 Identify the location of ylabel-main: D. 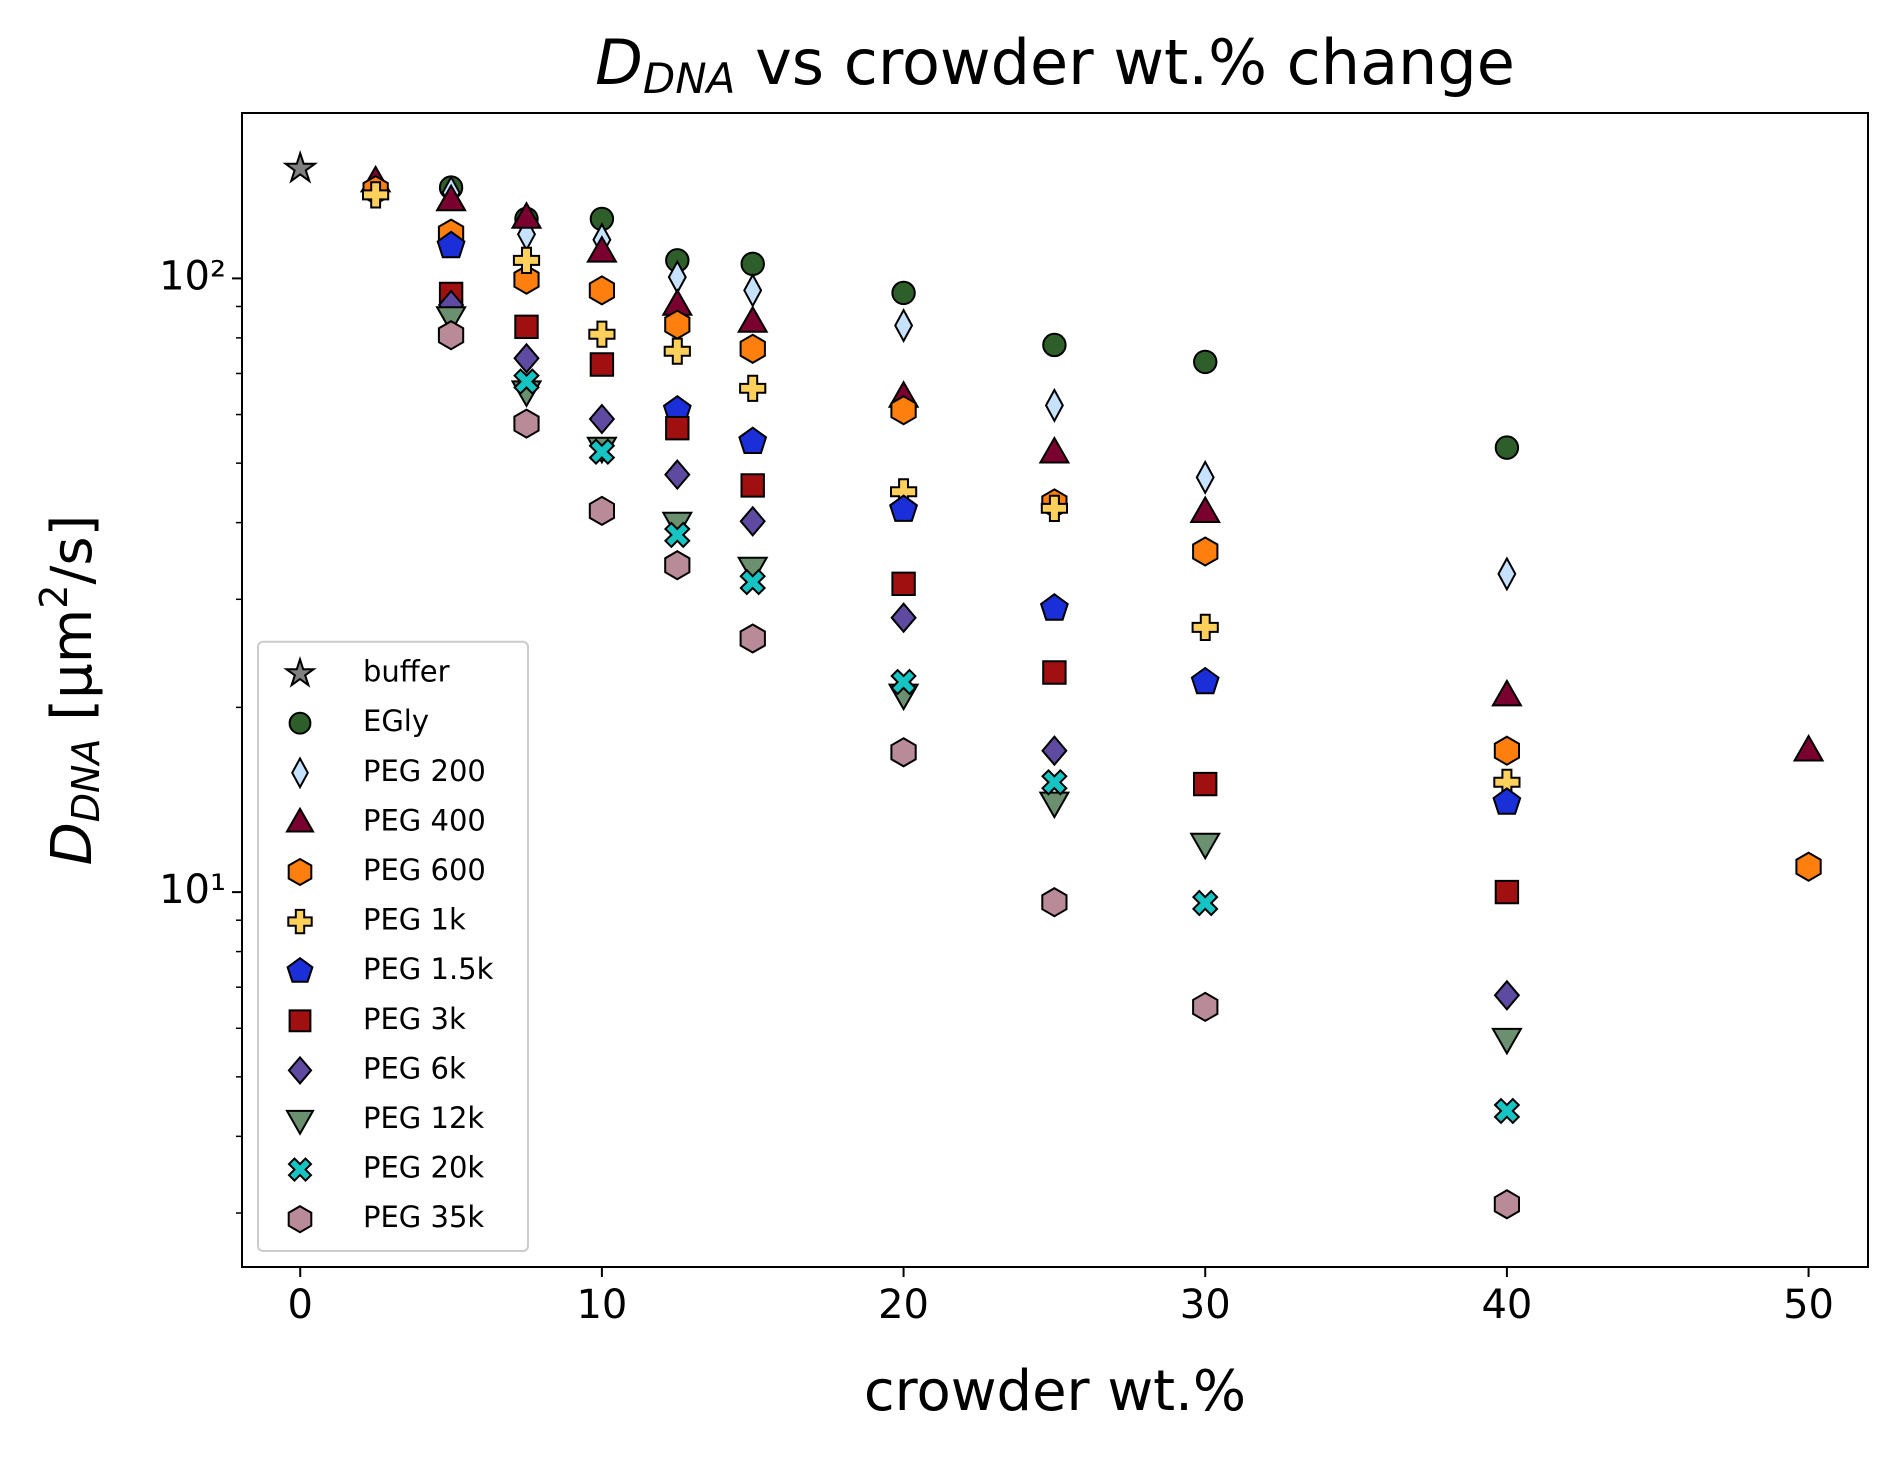
(72, 843).